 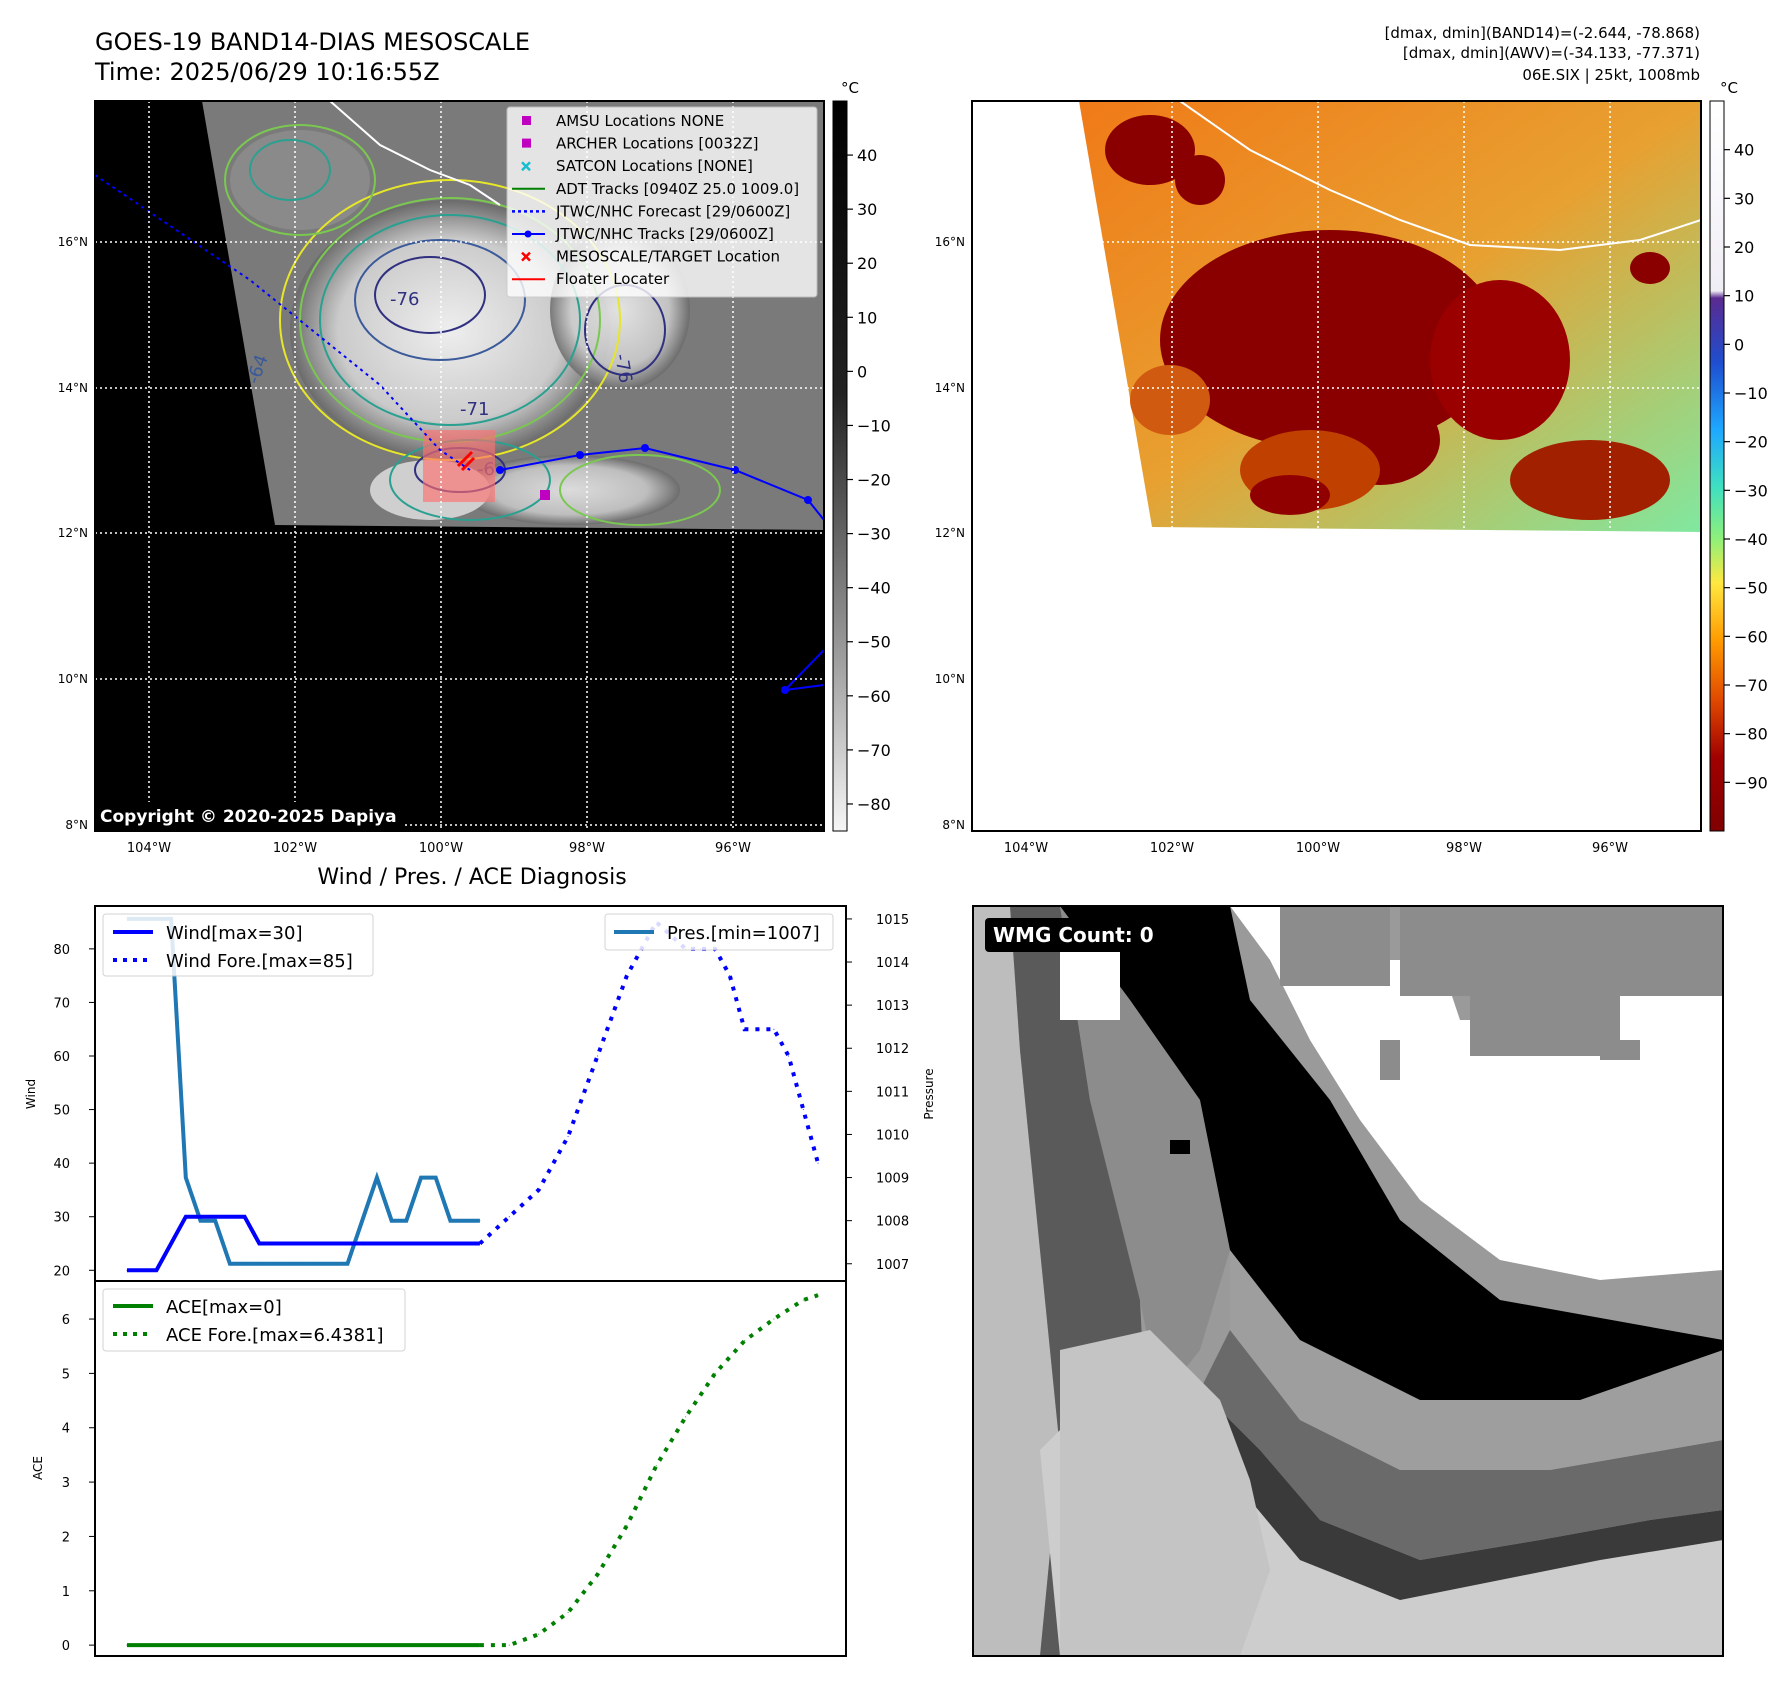 I want to click on ir-colorbar: °C 40 30 20 10 0 −10 −20 −30 −40 −50 −60 −70 −80, so click(x=861, y=455).